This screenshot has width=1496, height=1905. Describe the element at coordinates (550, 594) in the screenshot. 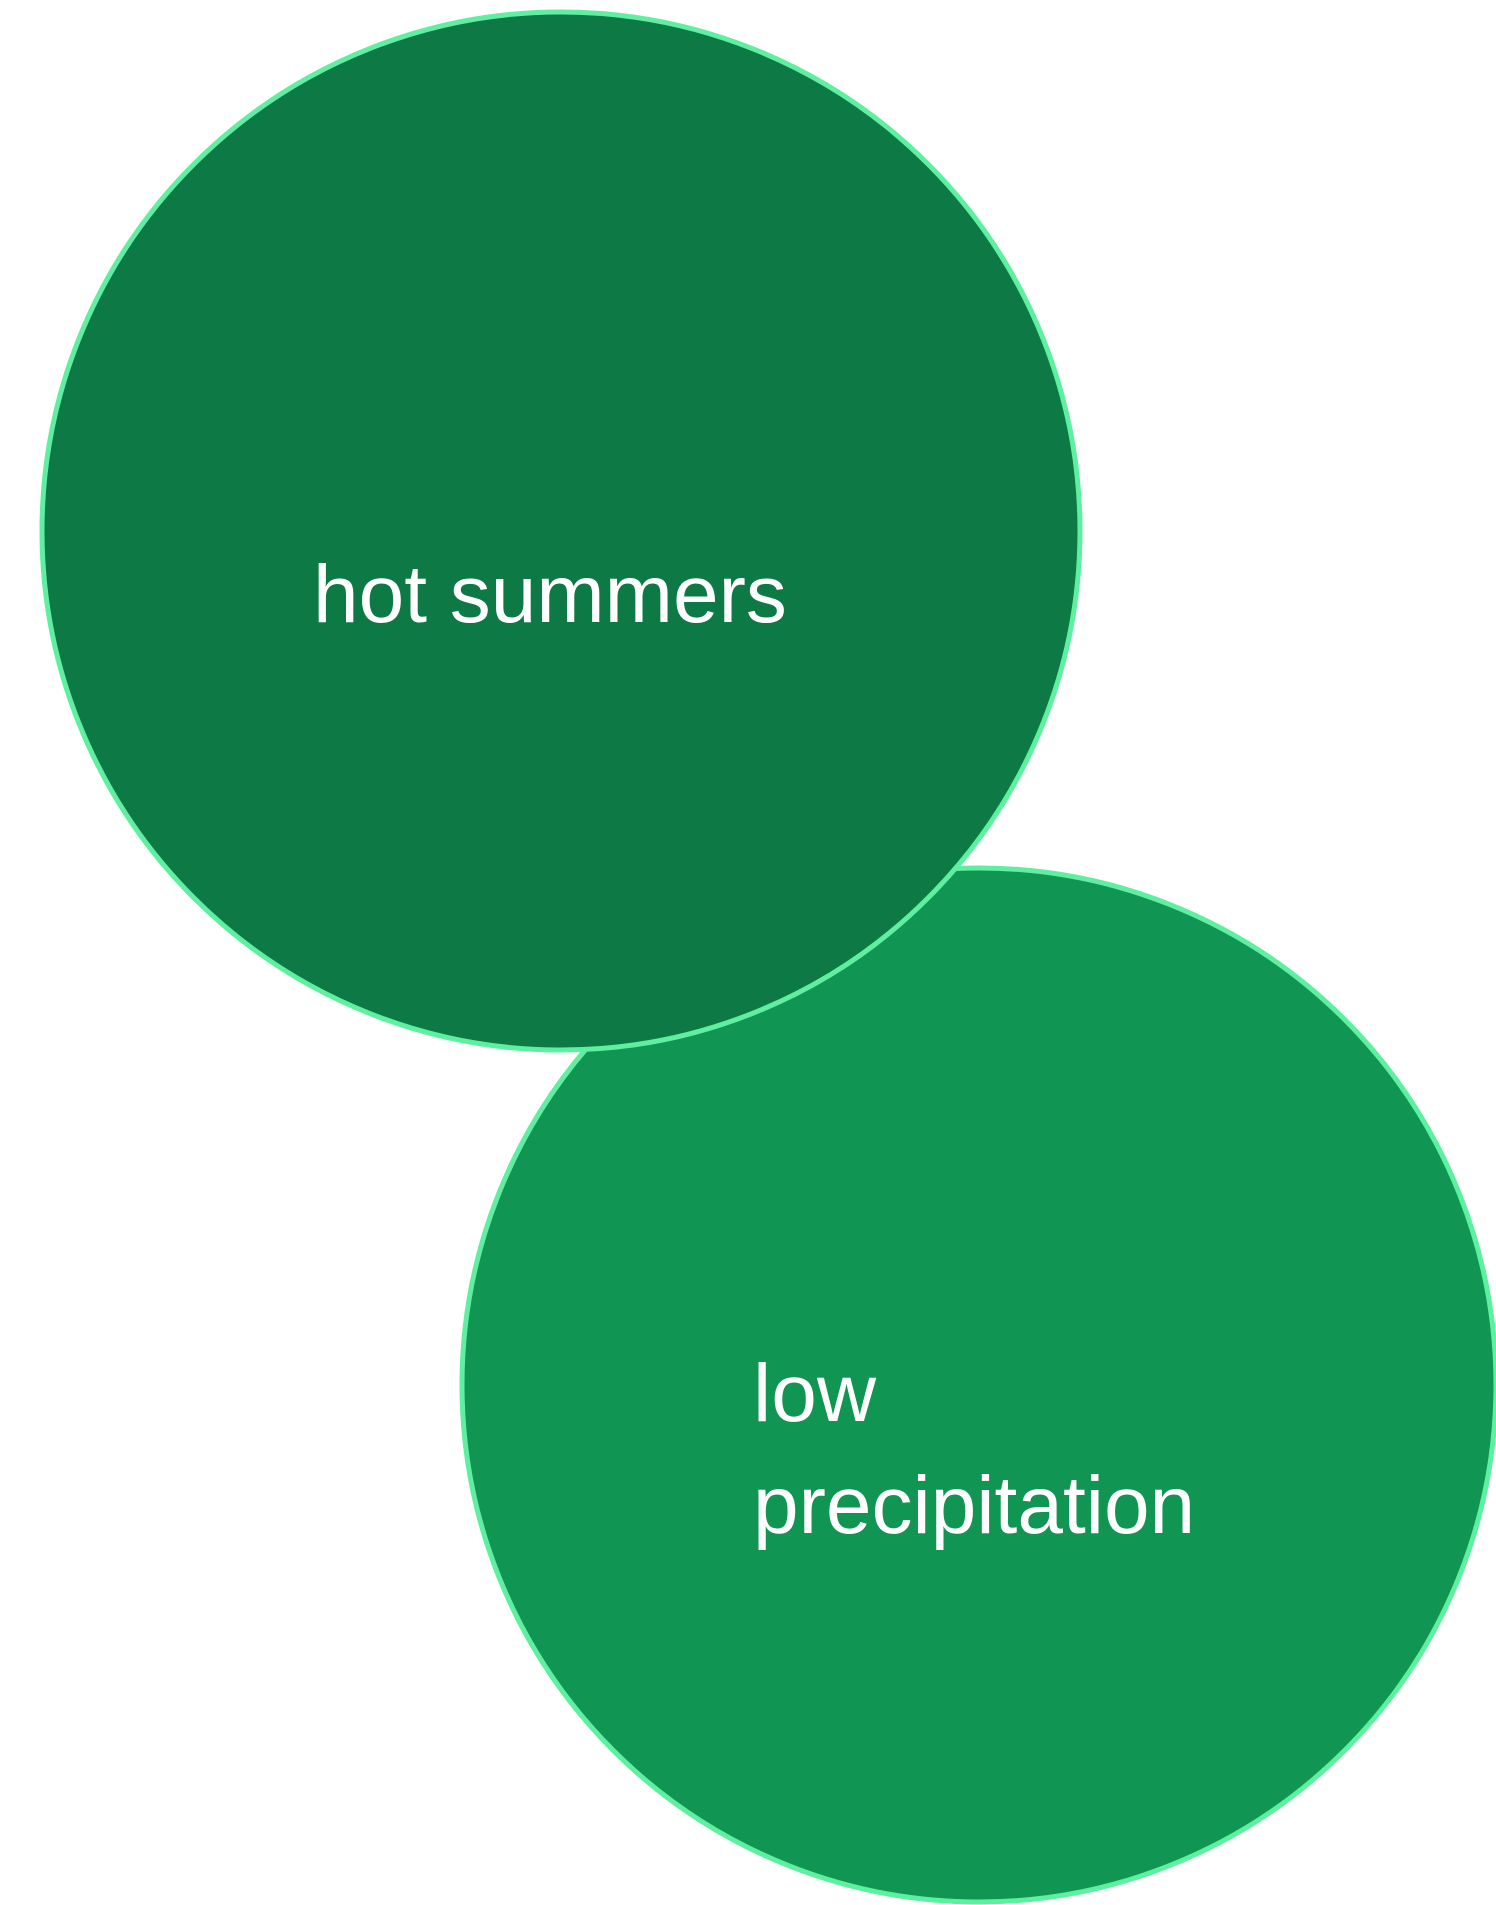

I see `node-label: hot summers` at that location.